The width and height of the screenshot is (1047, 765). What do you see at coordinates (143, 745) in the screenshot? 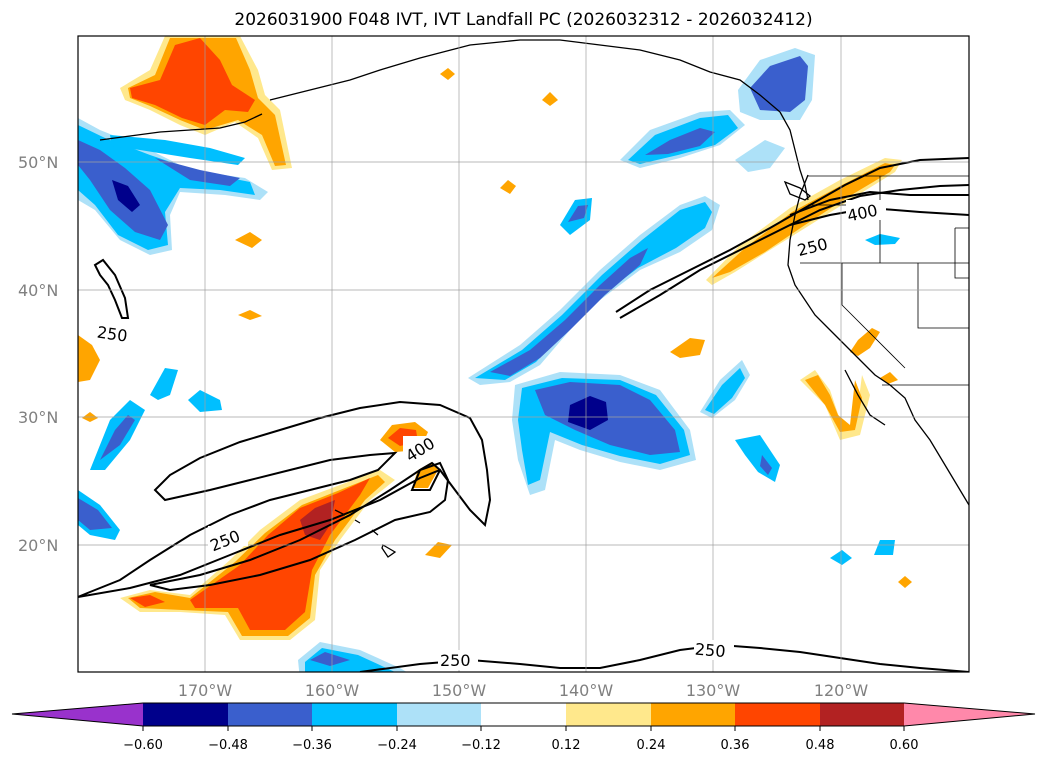
I see `colorbar-tick-label: −0.60` at bounding box center [143, 745].